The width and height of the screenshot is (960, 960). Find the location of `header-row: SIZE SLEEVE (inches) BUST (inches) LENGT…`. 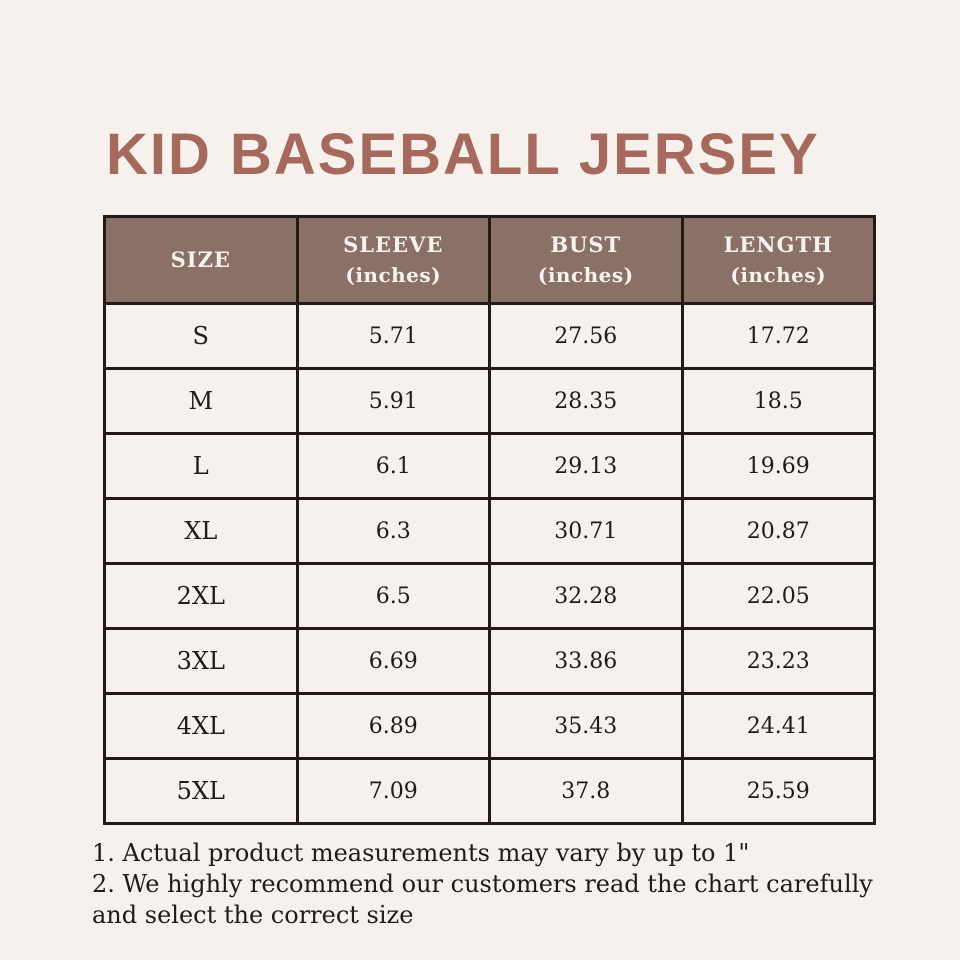

header-row: SIZE SLEEVE (inches) BUST (inches) LENGT… is located at coordinates (489, 260).